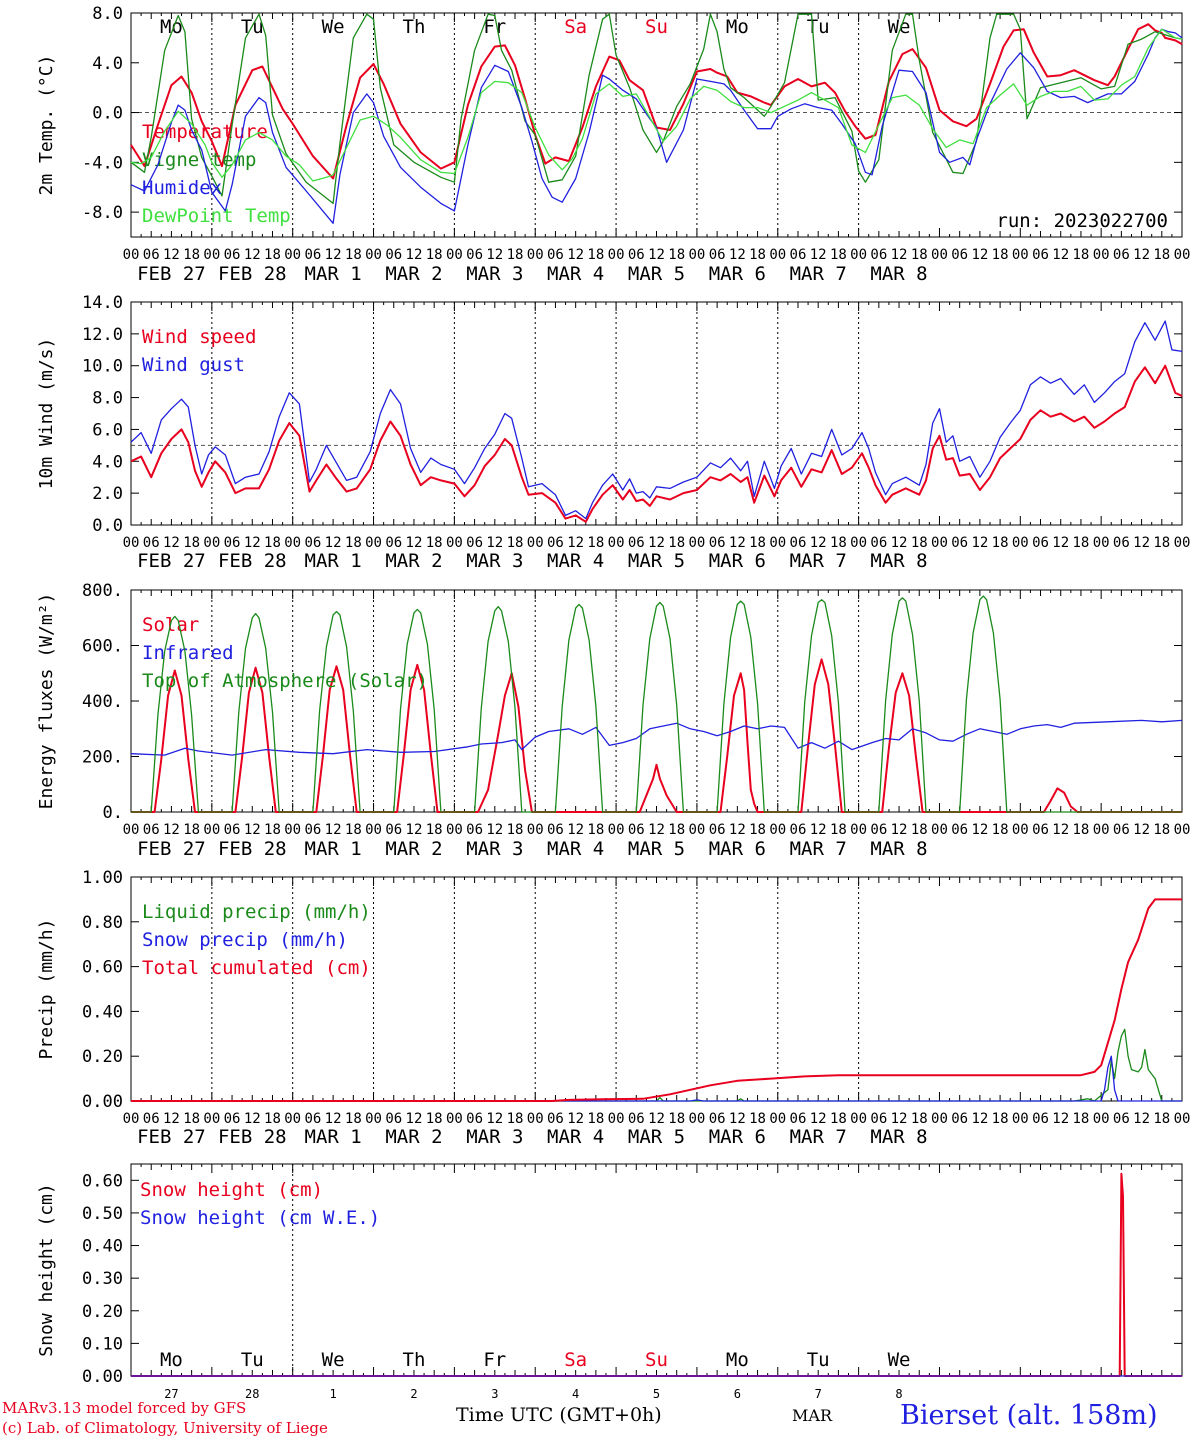 Image resolution: width=1194 pixels, height=1445 pixels. I want to click on series-line-top-of-atmosphere-solar-, so click(656, 704).